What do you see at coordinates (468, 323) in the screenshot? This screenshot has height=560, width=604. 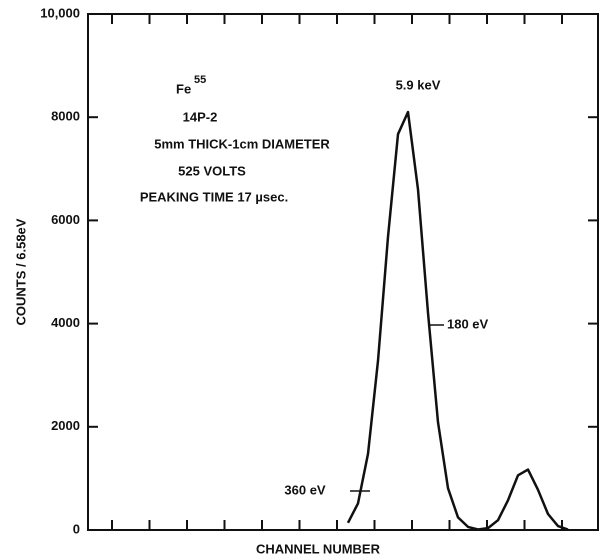 I see `annotation: 180 eV` at bounding box center [468, 323].